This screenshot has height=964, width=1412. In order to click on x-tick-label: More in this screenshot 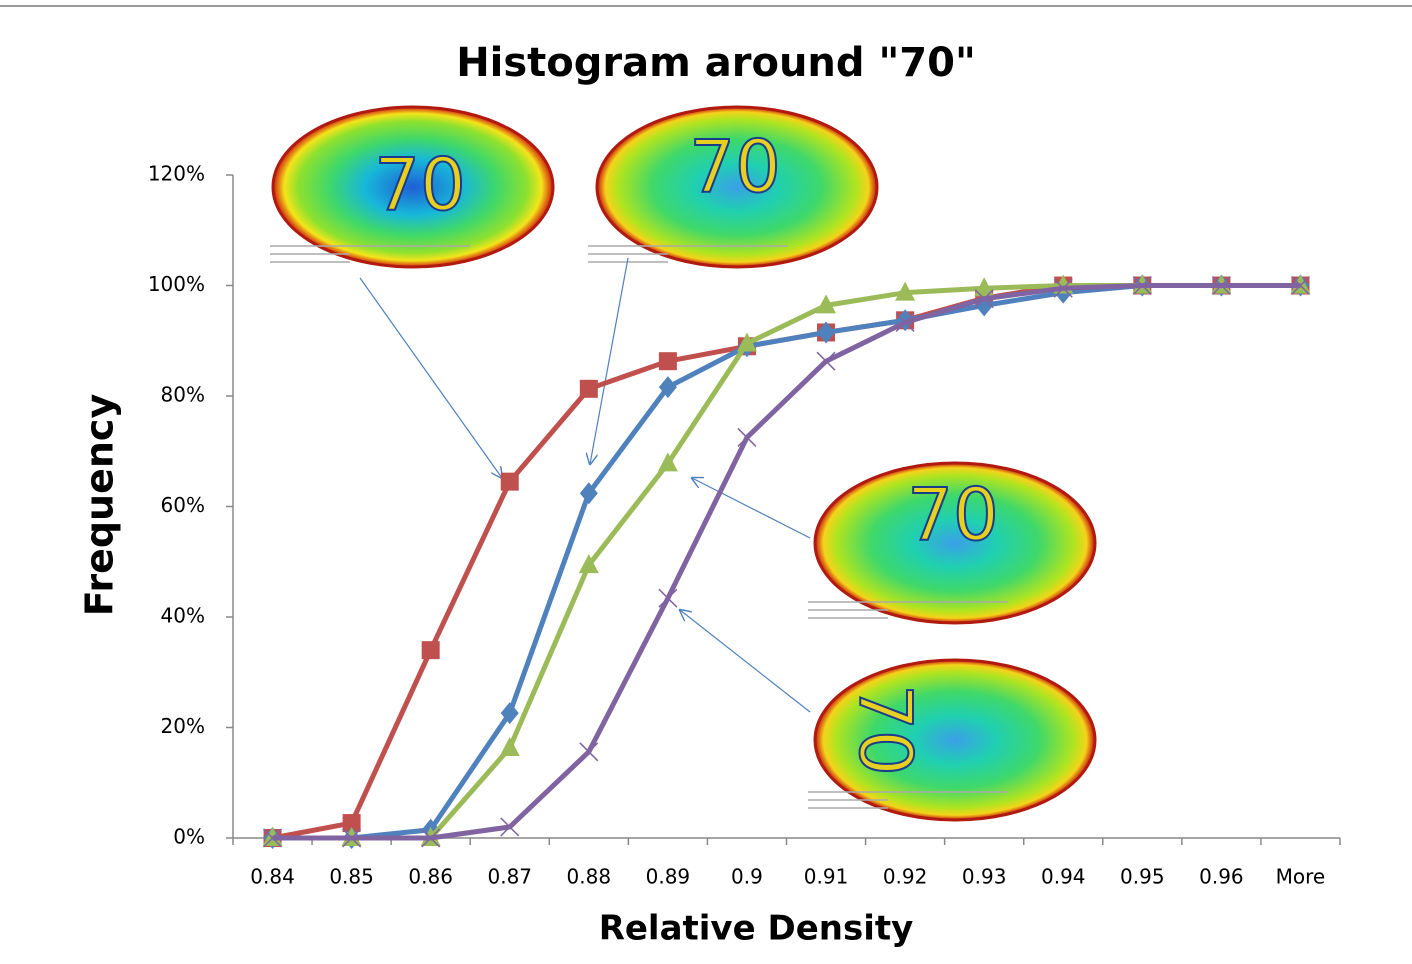, I will do `click(1301, 877)`.